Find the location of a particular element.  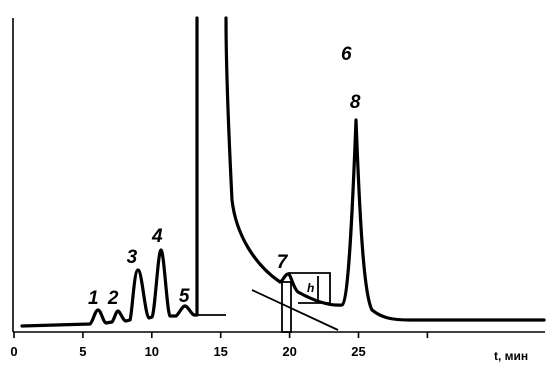

x-tick-label: 20 is located at coordinates (289, 351).